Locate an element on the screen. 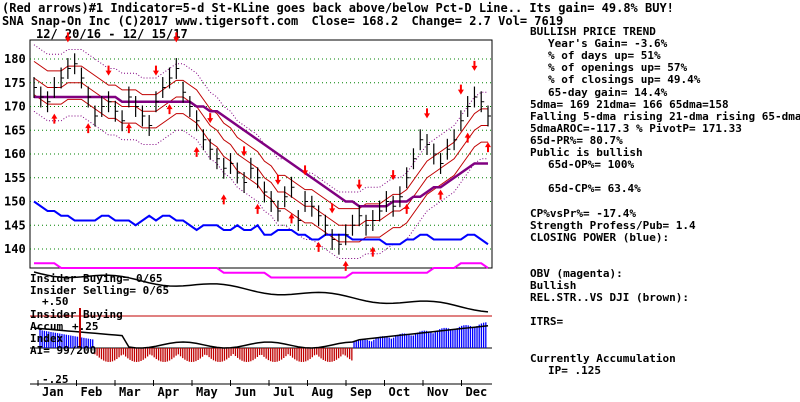 Image resolution: width=800 pixels, height=402 pixels. series-line-closing-power is located at coordinates (261, 223).